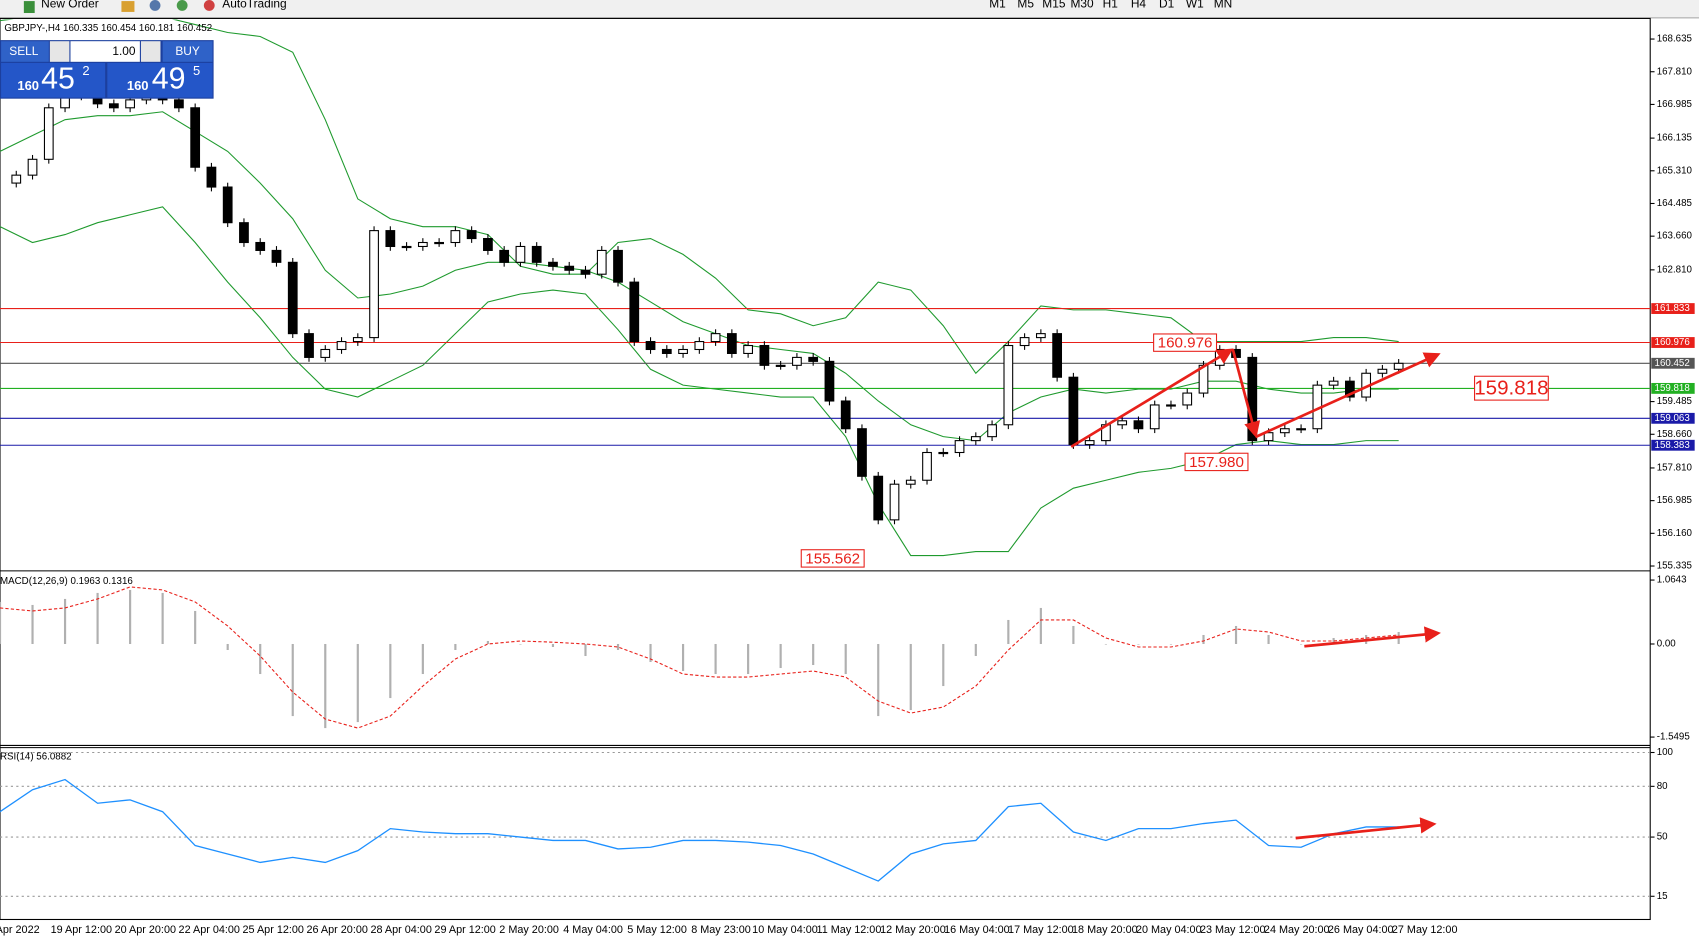 This screenshot has width=1699, height=939. Describe the element at coordinates (1675, 138) in the screenshot. I see `y-tick-label: 166.135` at that location.